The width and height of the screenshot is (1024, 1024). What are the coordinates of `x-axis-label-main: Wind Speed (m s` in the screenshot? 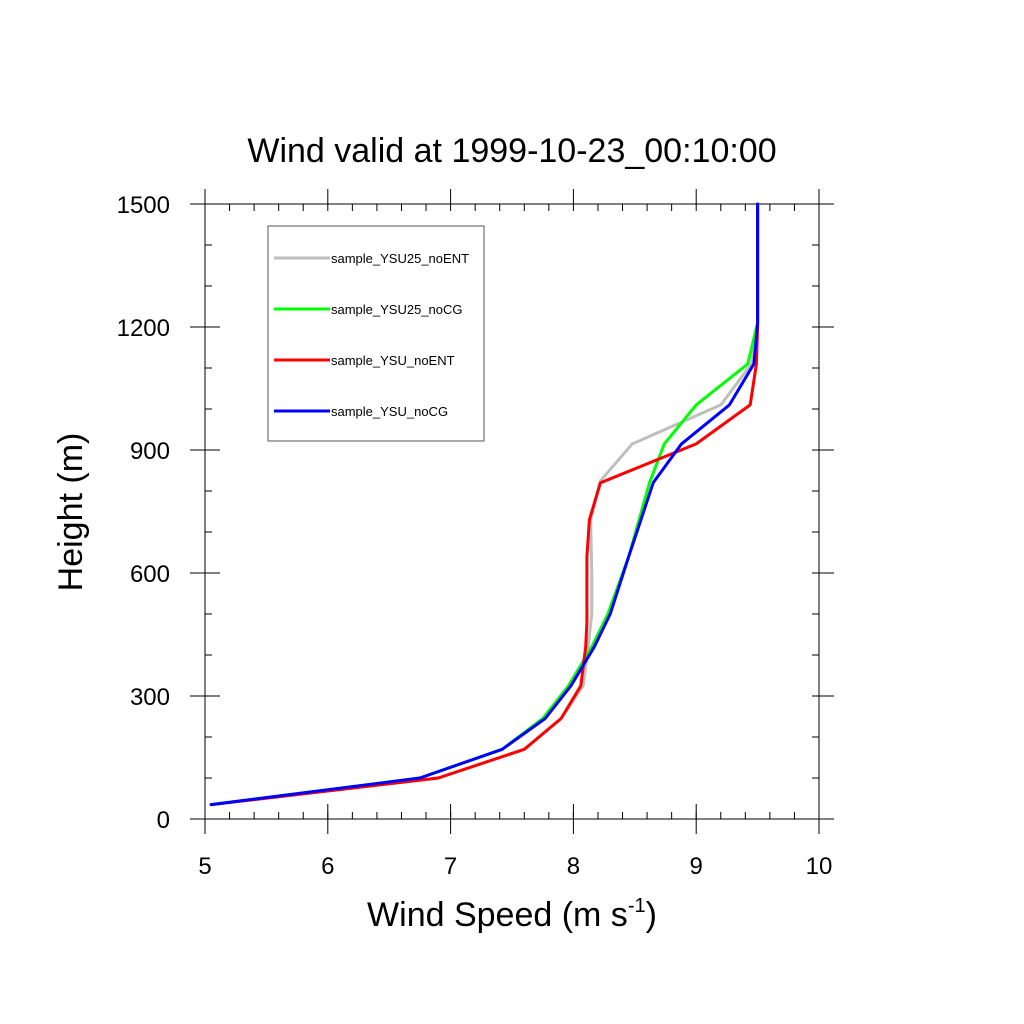 It's located at (497, 915).